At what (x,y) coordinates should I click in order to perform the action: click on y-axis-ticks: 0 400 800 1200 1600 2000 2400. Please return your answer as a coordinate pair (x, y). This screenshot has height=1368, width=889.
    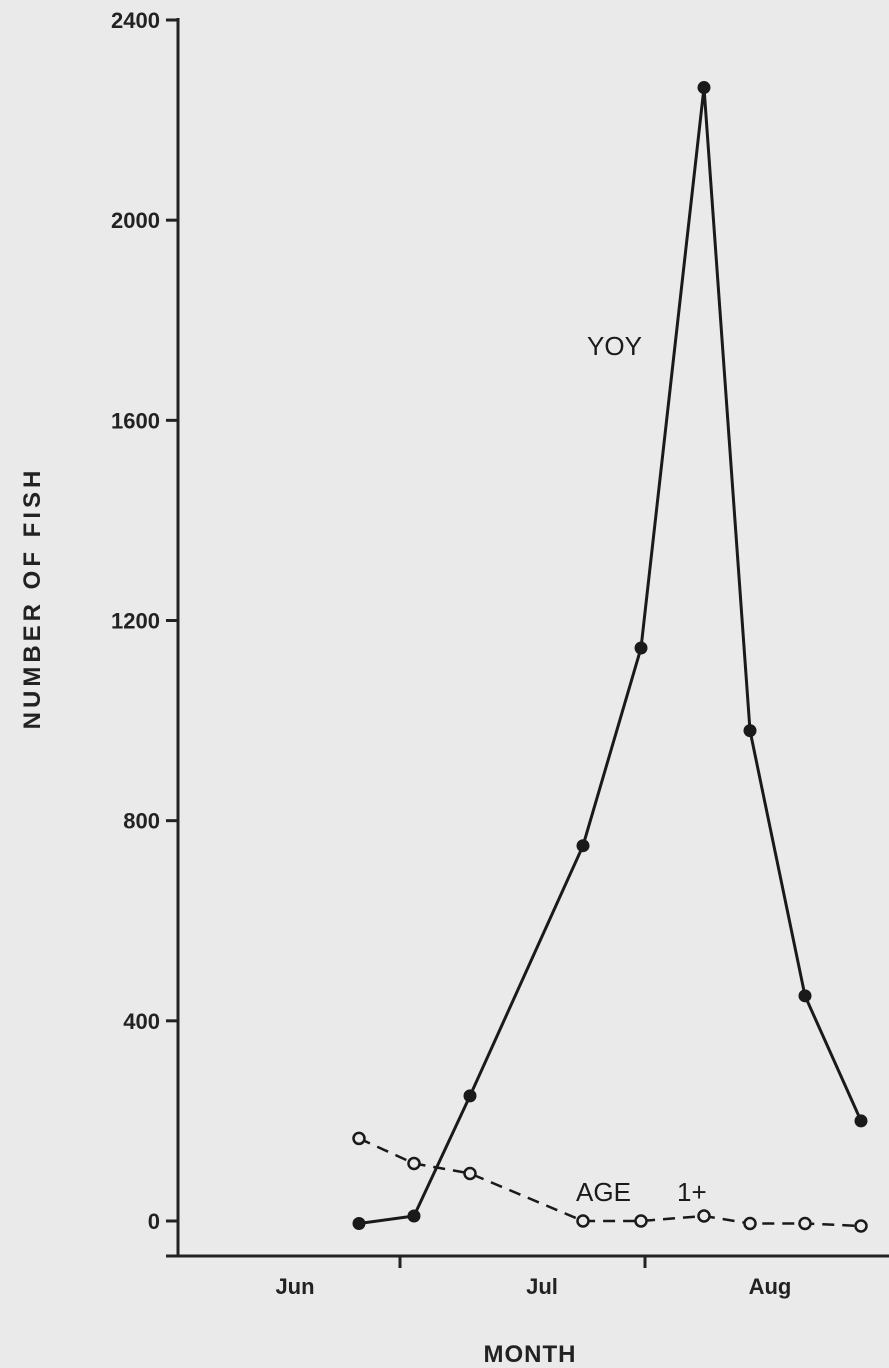
    Looking at the image, I should click on (144, 621).